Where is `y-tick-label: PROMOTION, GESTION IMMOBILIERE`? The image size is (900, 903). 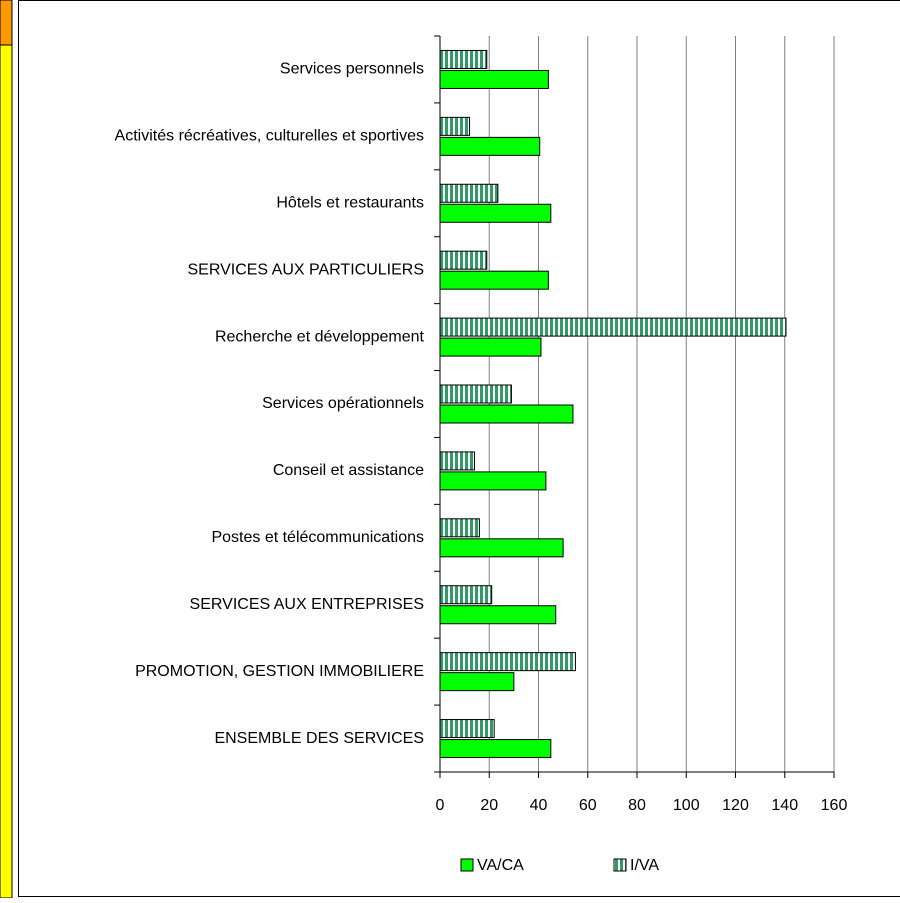 y-tick-label: PROMOTION, GESTION IMMOBILIERE is located at coordinates (279, 671).